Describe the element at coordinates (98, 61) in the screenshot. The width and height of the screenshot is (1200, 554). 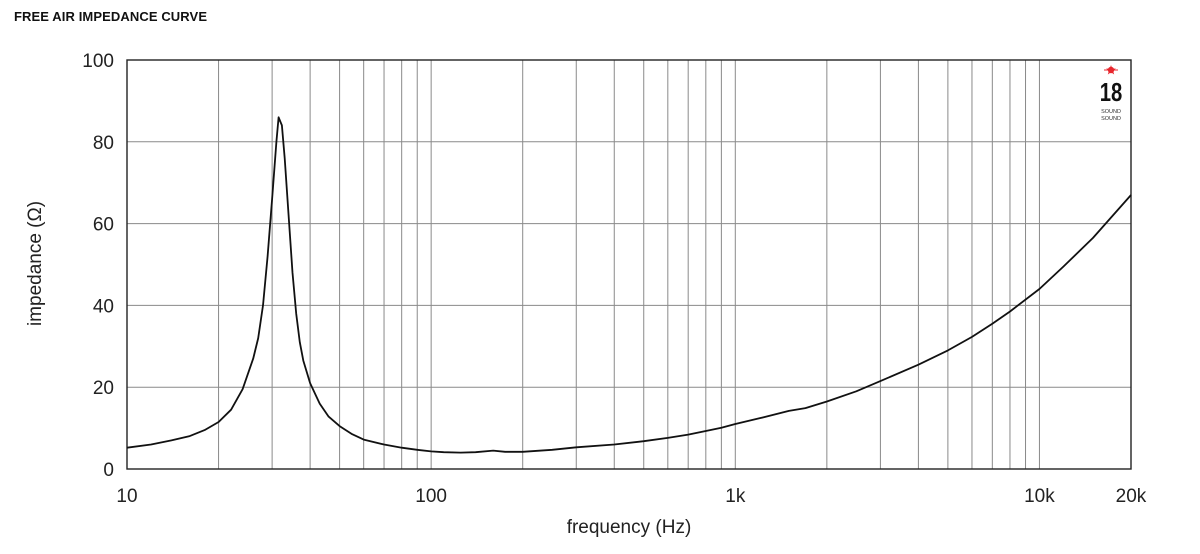
I see `y-tick-label: 100` at that location.